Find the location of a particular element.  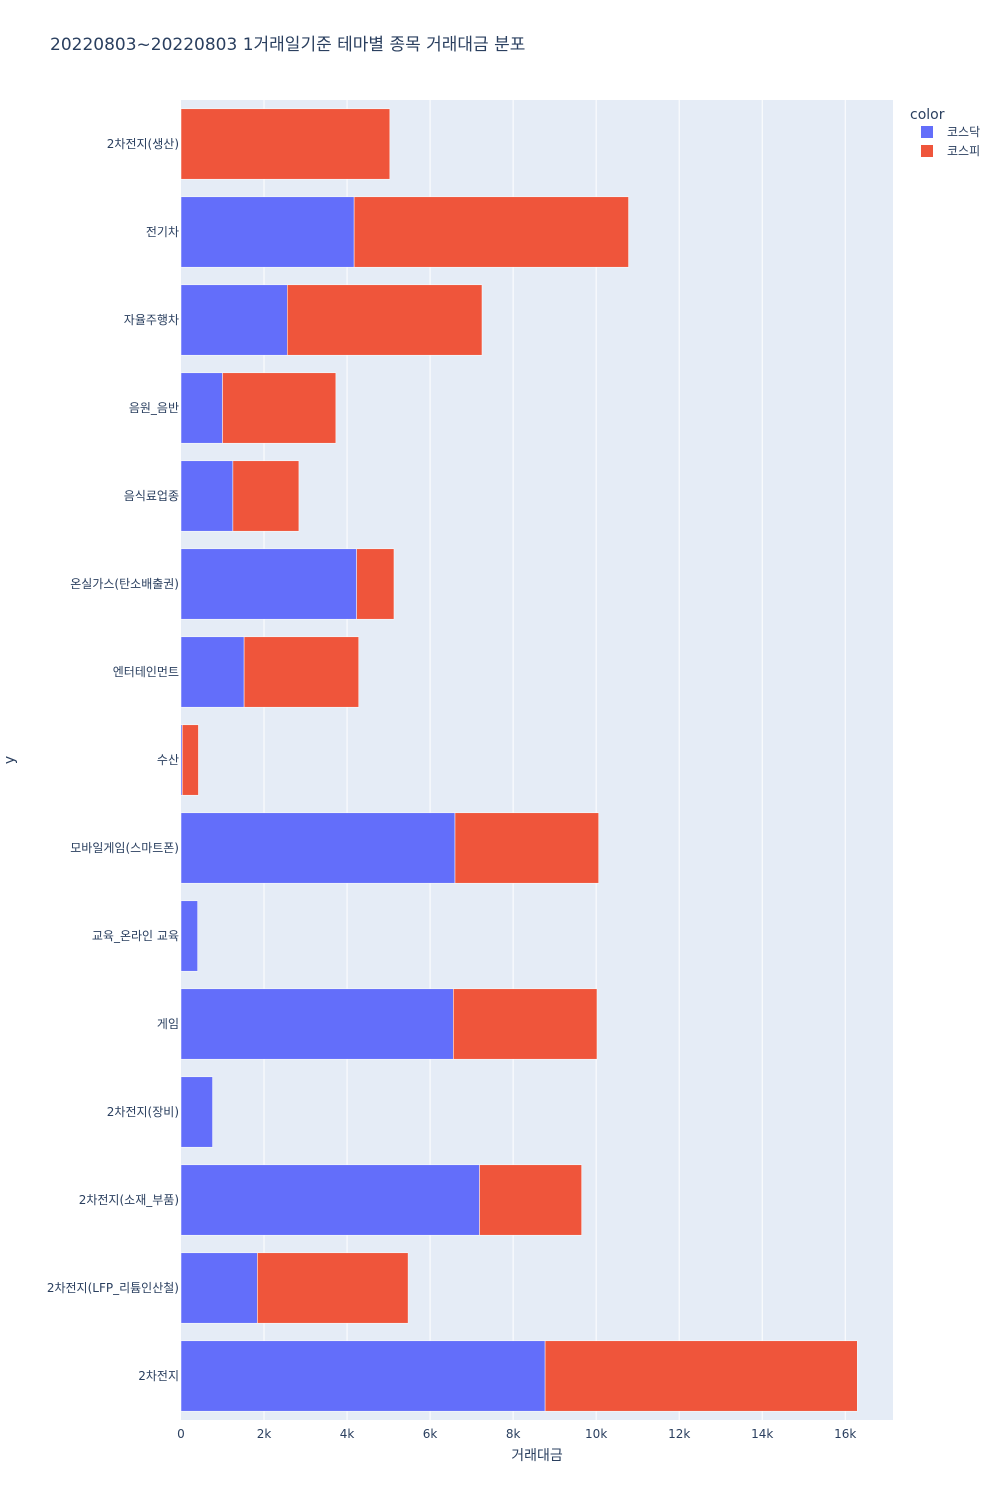

x-tick-label: 0 is located at coordinates (181, 1434).